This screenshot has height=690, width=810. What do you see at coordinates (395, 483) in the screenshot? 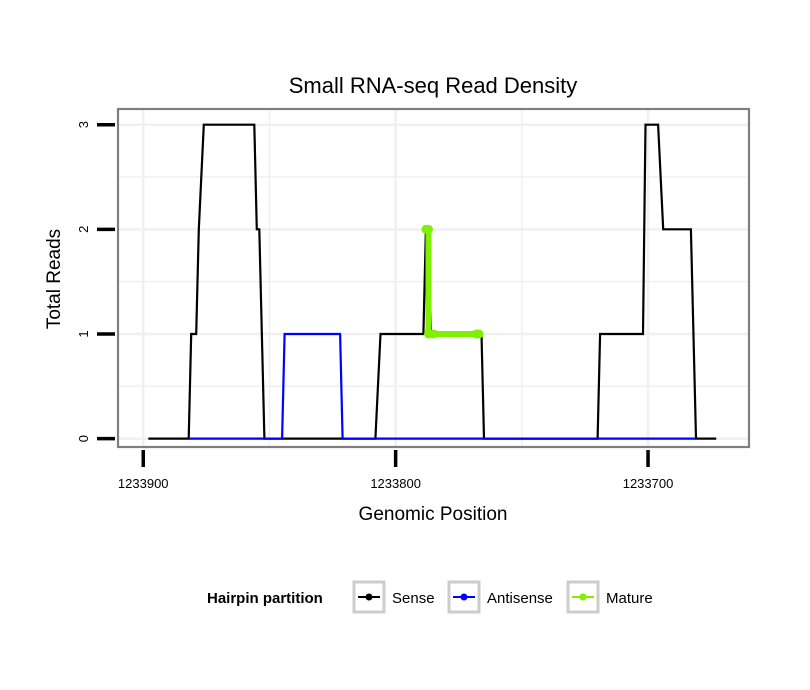
I see `x-tick-label-1233800: 1233800` at bounding box center [395, 483].